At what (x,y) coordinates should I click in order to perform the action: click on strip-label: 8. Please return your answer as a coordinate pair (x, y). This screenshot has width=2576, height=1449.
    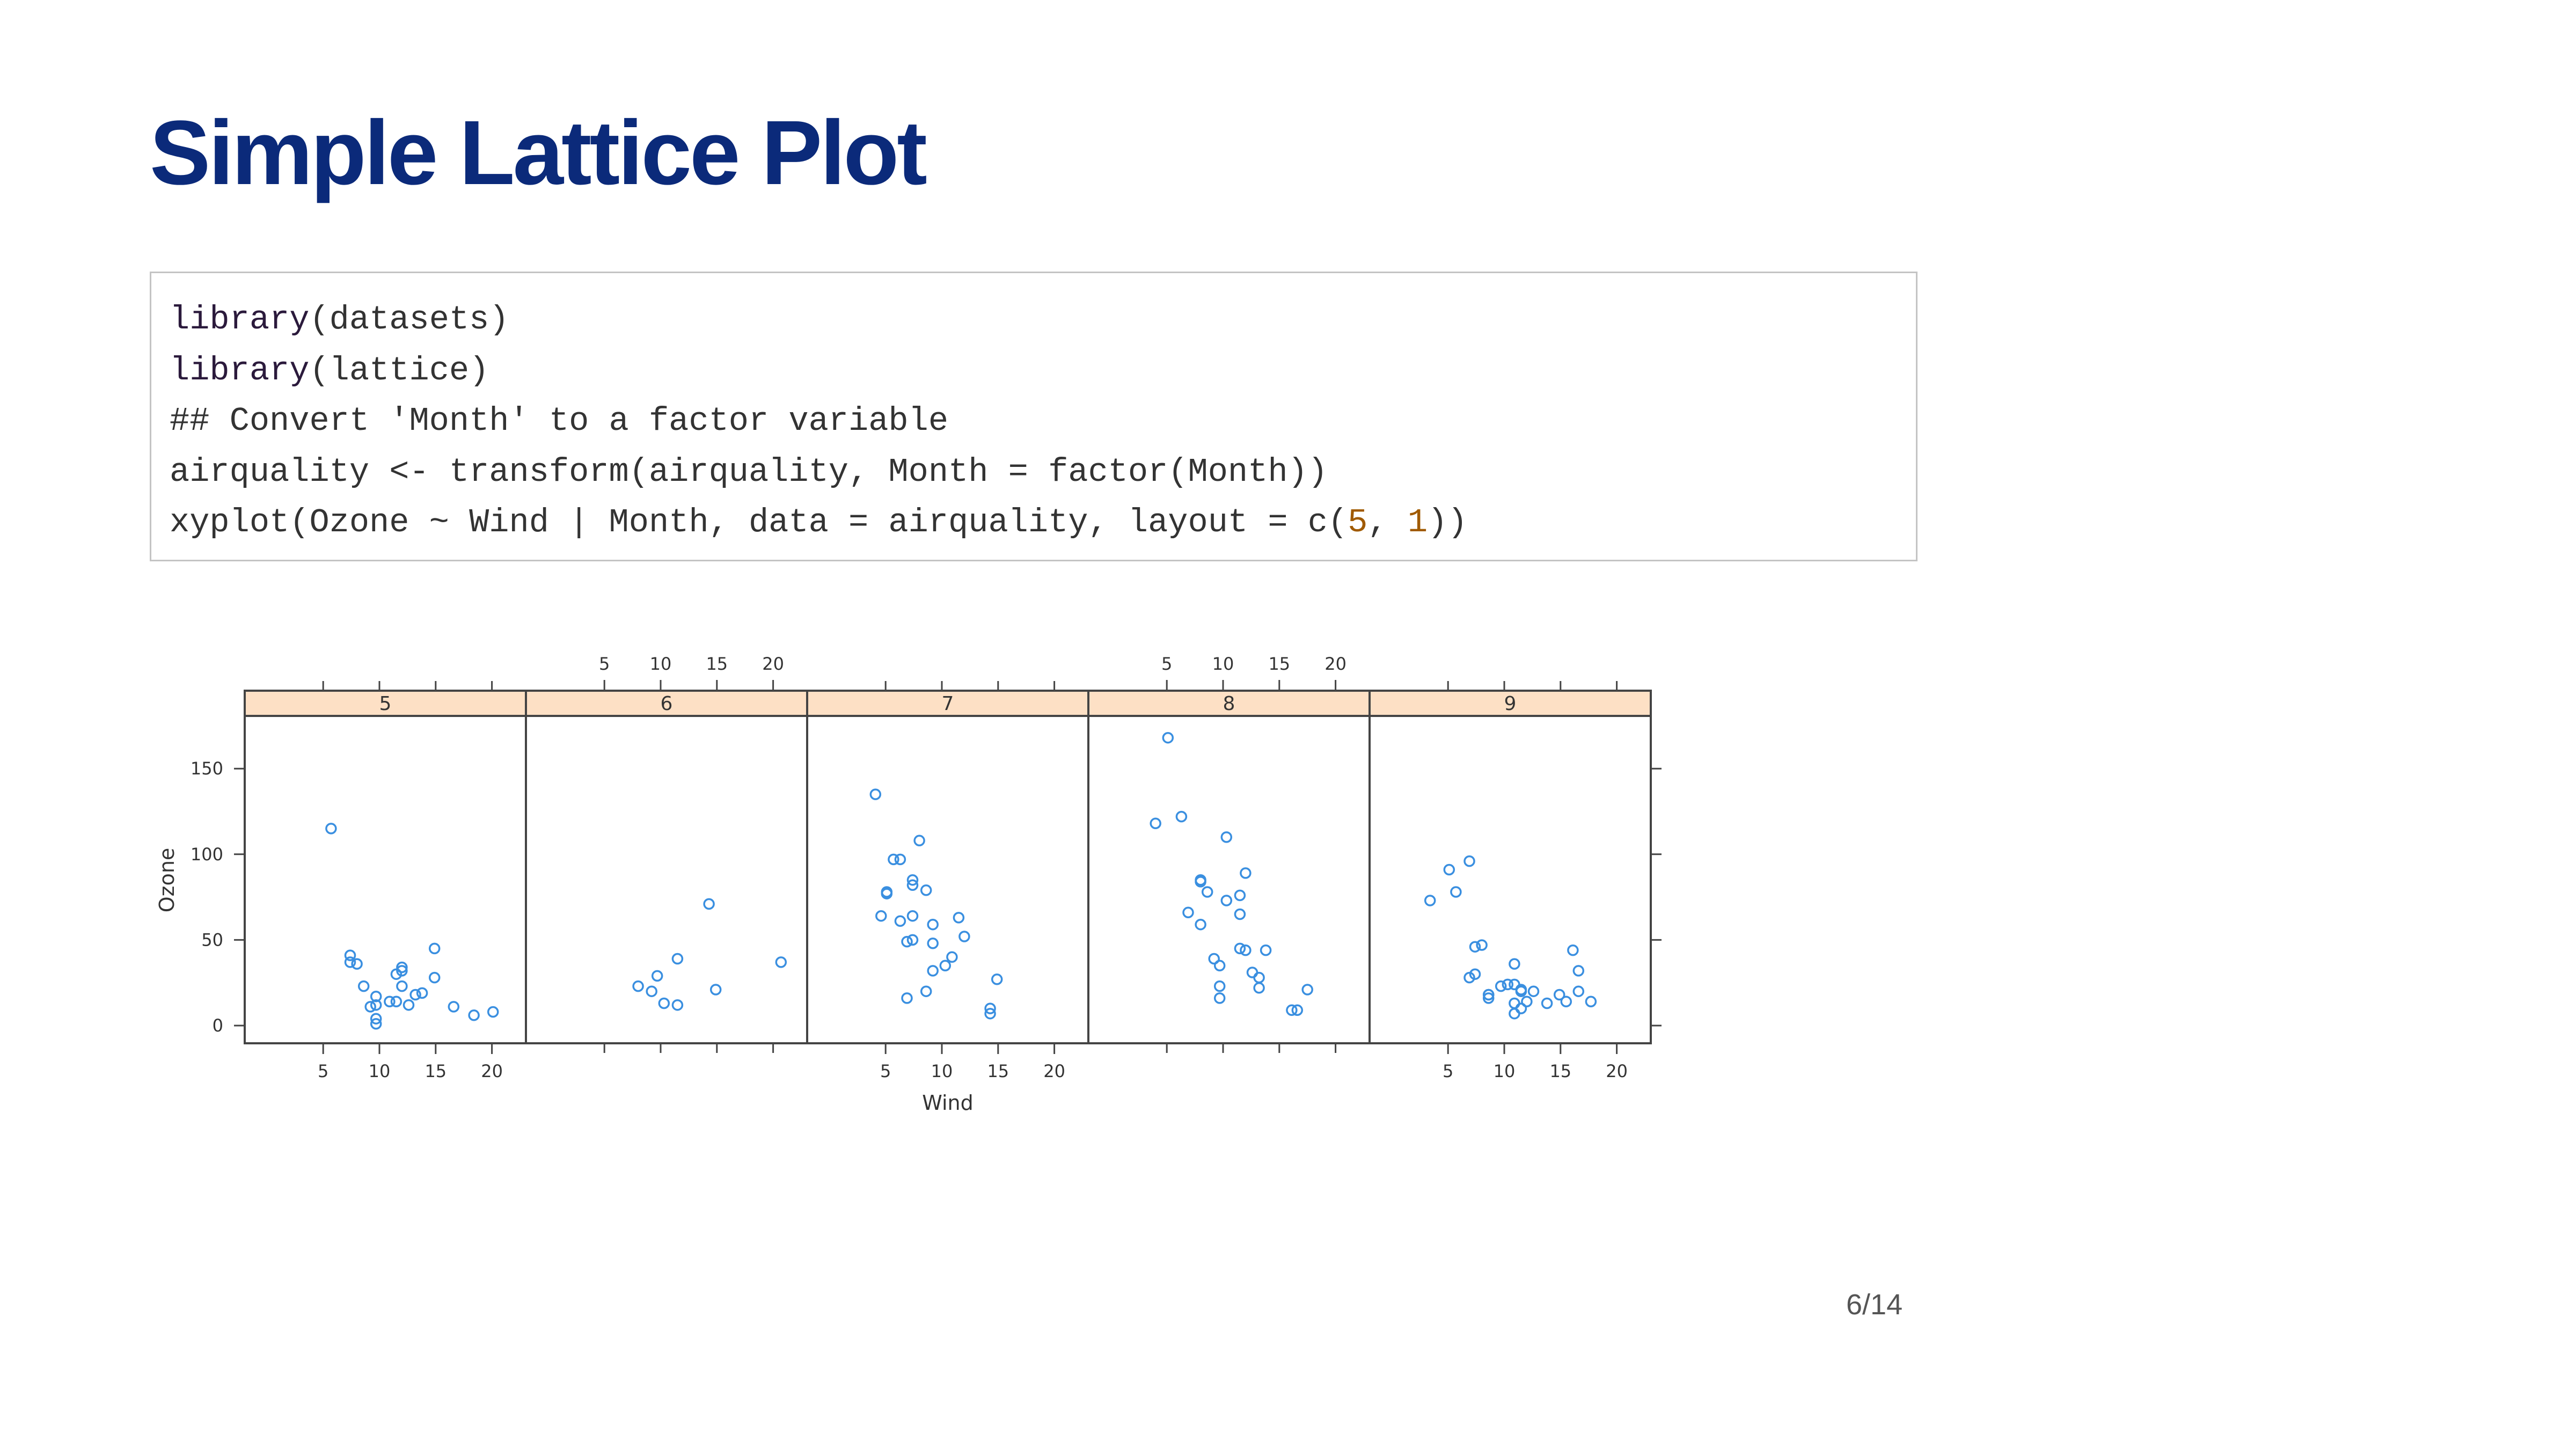
    Looking at the image, I should click on (1229, 704).